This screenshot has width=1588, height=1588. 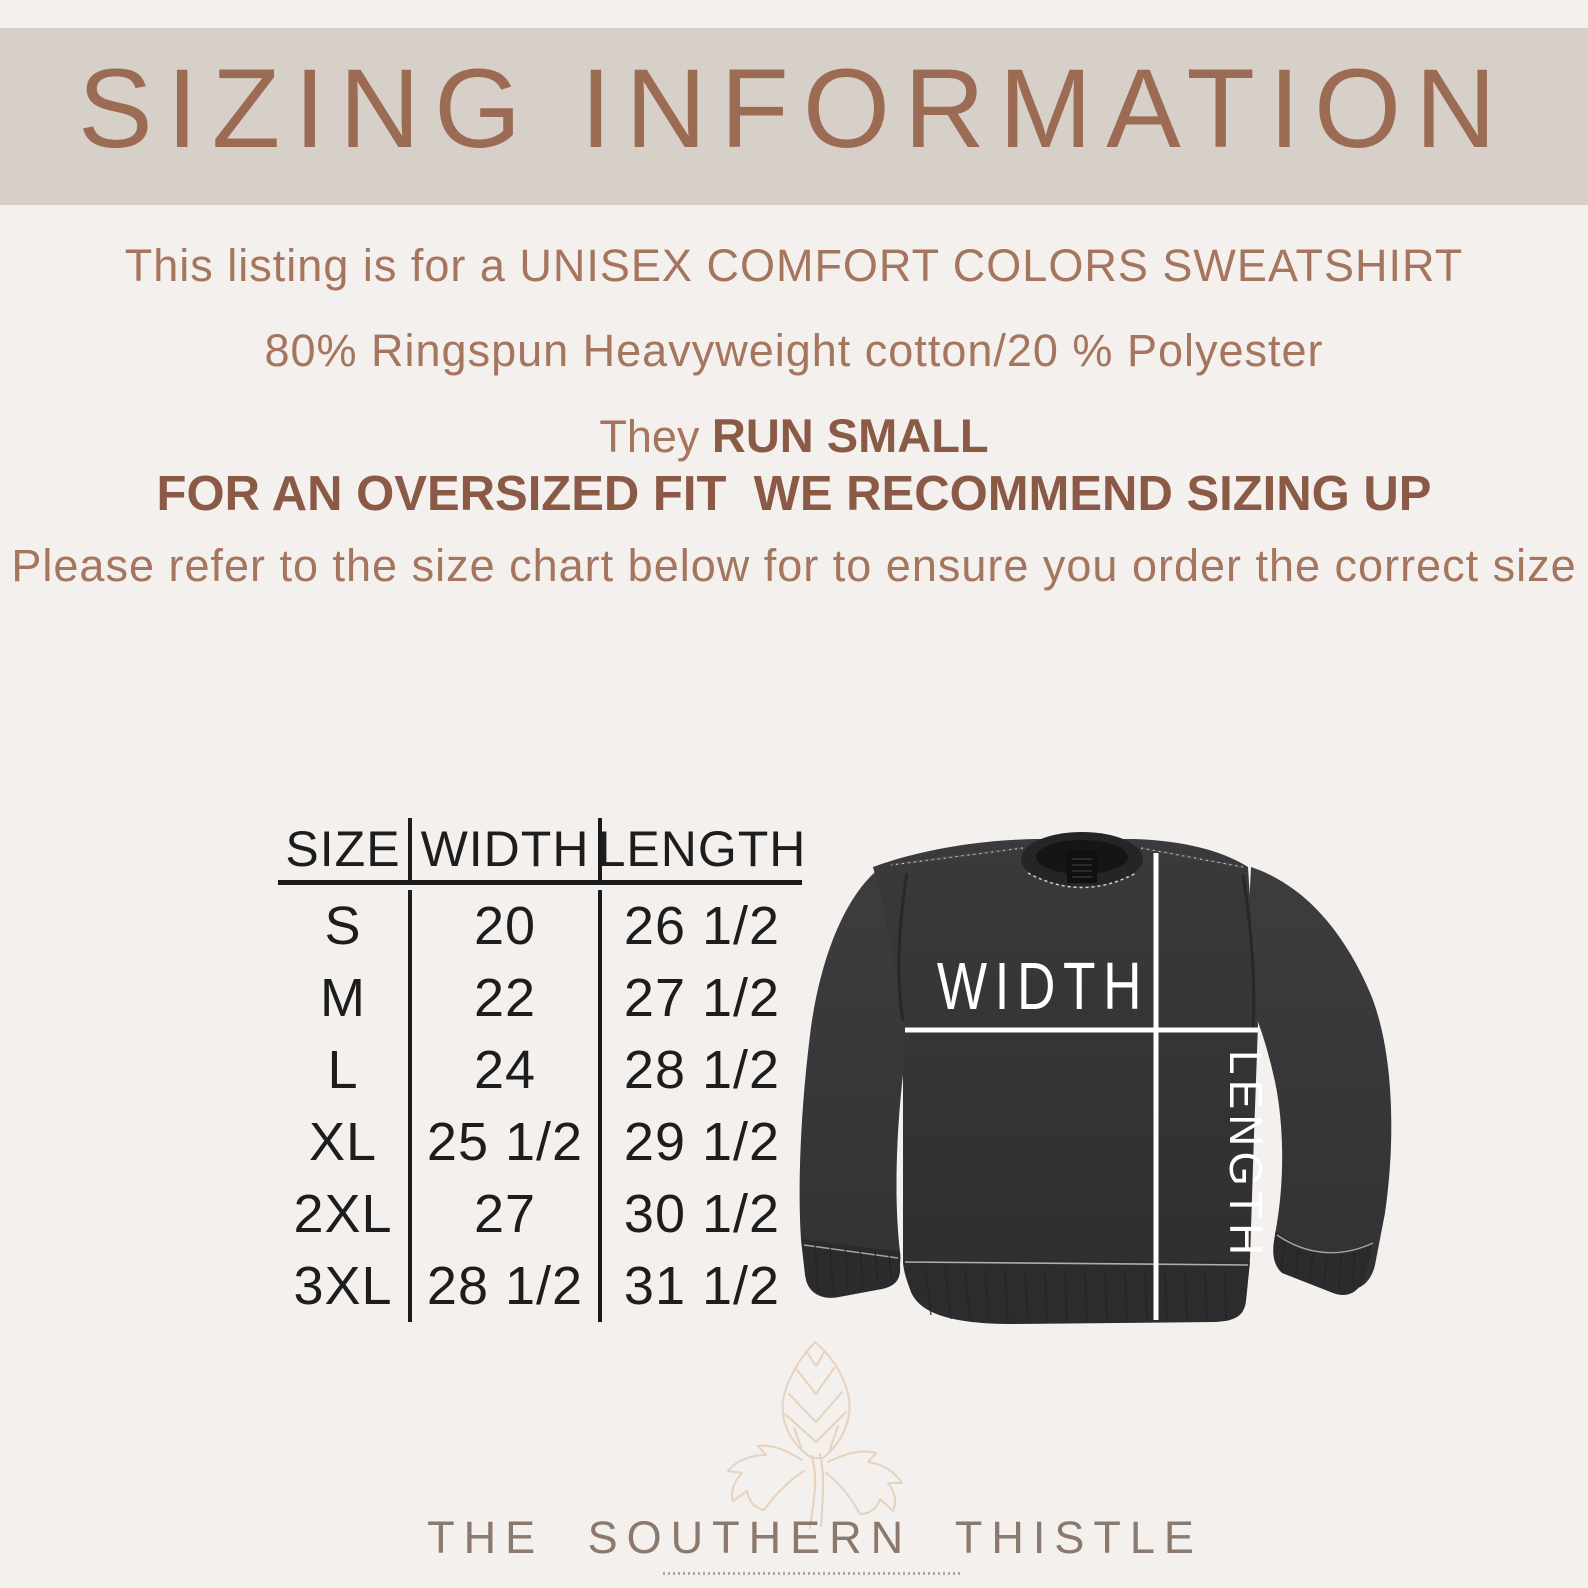 What do you see at coordinates (343, 926) in the screenshot?
I see `size-cell: S` at bounding box center [343, 926].